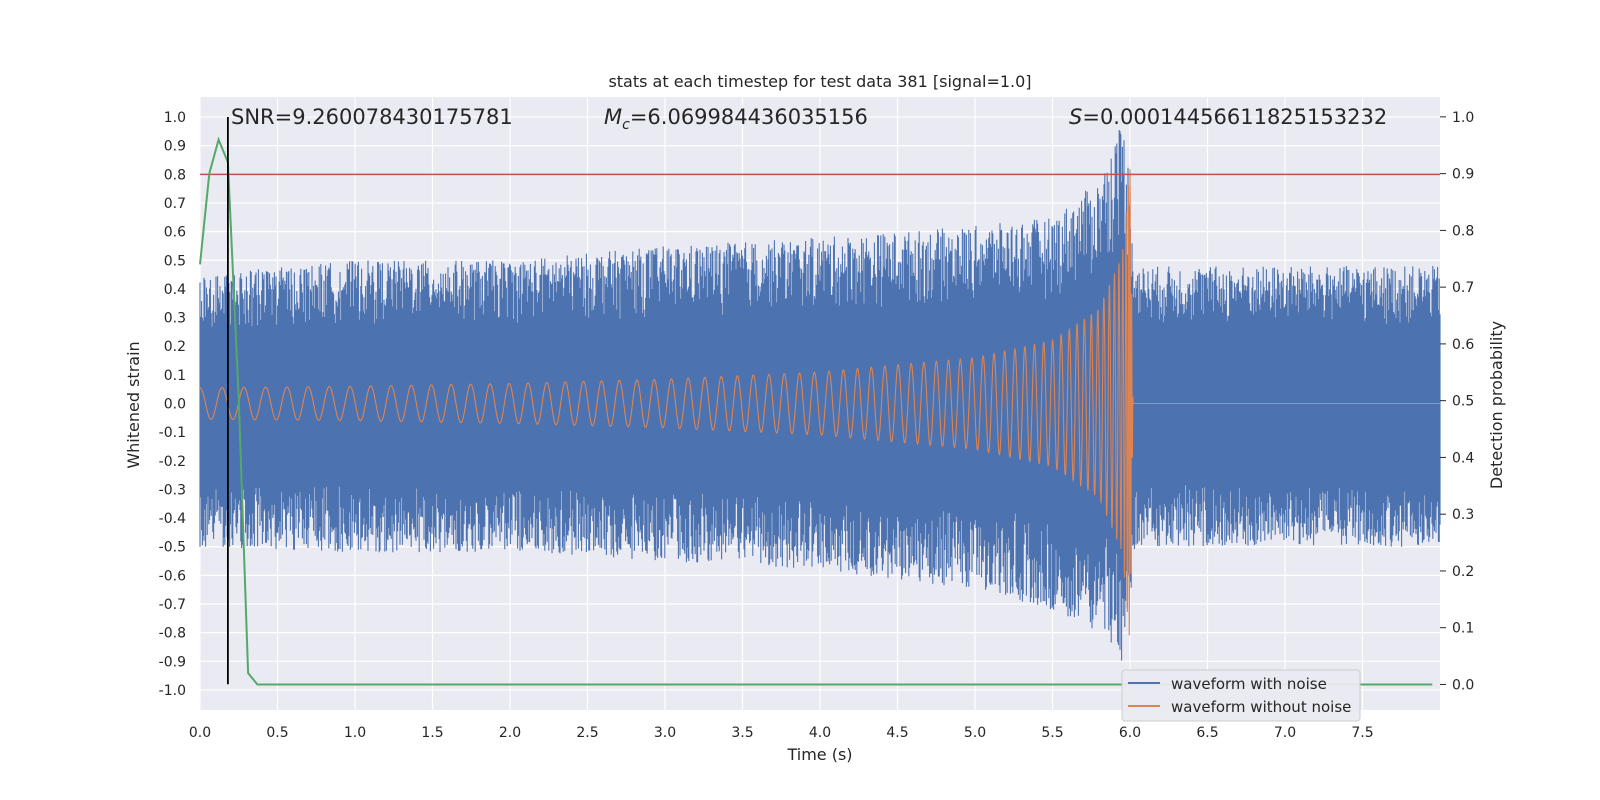 This screenshot has width=1600, height=800. Describe the element at coordinates (1463, 685) in the screenshot. I see `y-right-tick-label: 0.0` at that location.